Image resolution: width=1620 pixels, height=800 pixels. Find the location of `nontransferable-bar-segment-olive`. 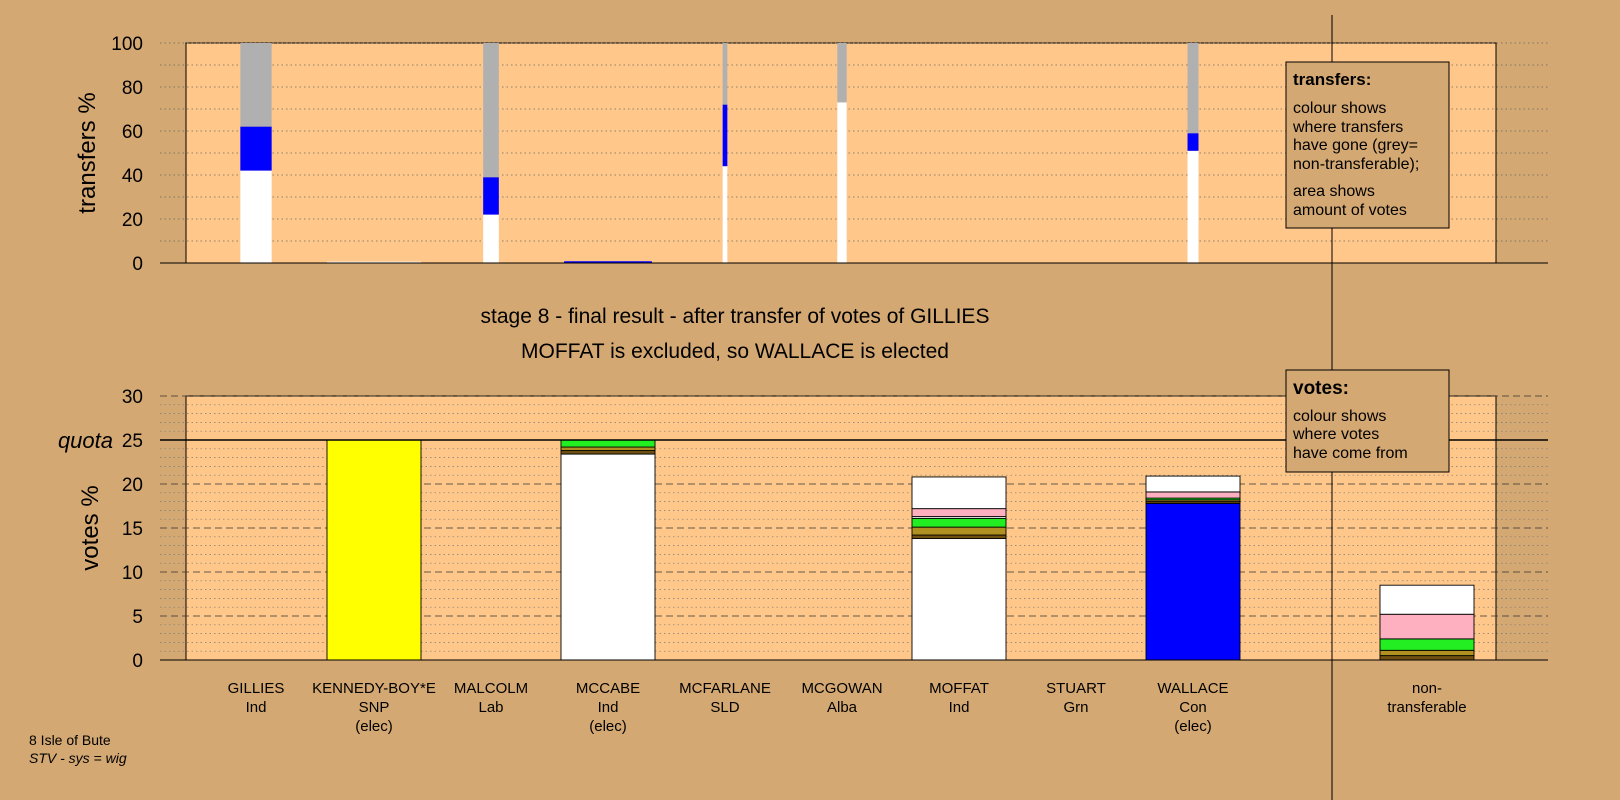

nontransferable-bar-segment-olive is located at coordinates (1427, 653).